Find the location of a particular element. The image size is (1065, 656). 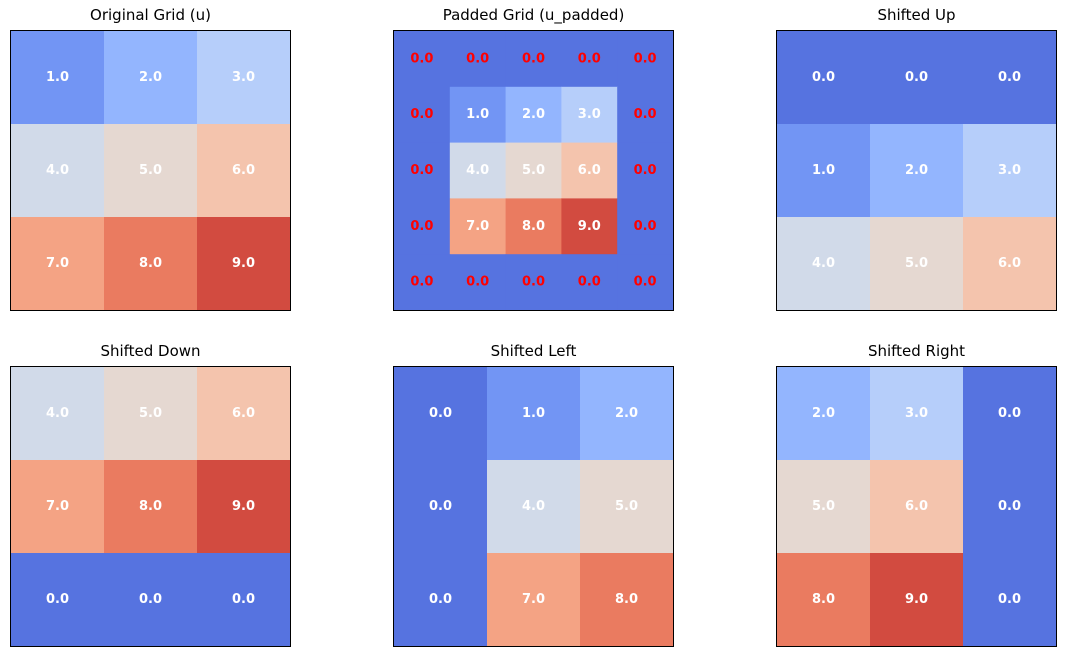

panel-title: Shifted Up is located at coordinates (916, 15).